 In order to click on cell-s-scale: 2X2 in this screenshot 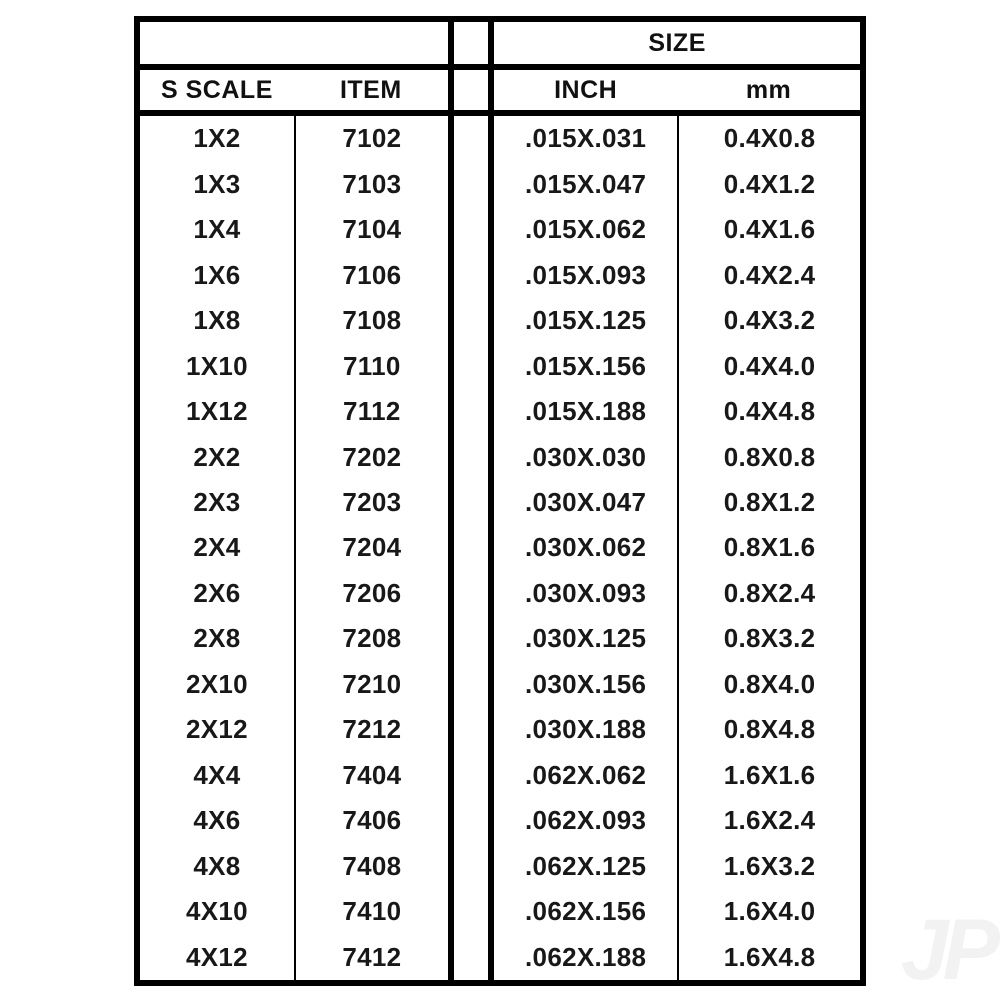, I will do `click(217, 456)`.